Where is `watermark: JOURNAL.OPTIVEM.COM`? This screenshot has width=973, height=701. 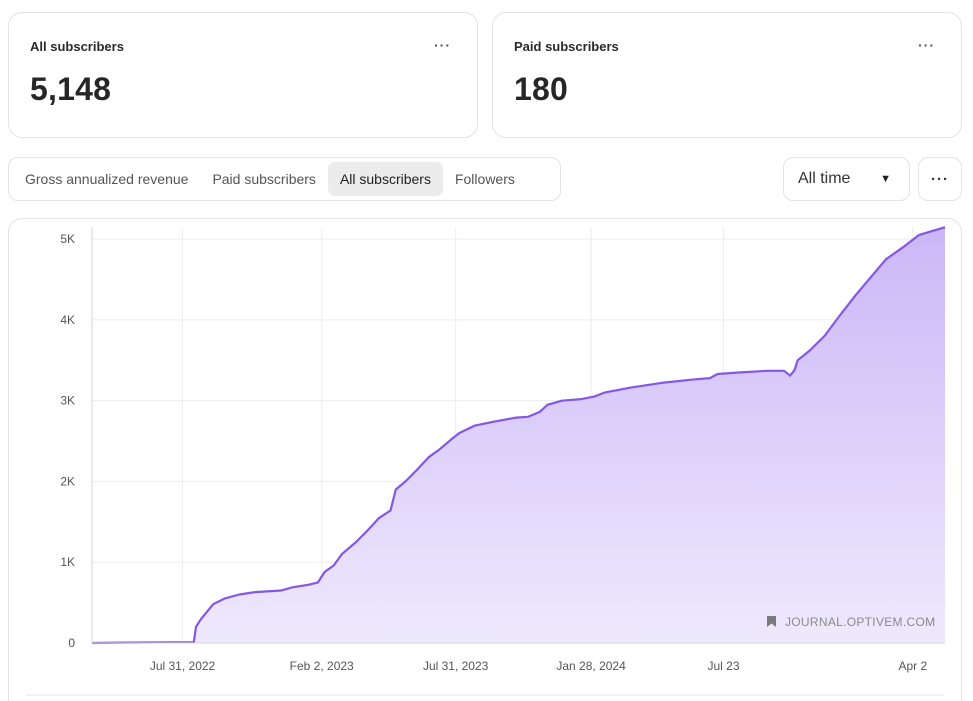 watermark: JOURNAL.OPTIVEM.COM is located at coordinates (851, 622).